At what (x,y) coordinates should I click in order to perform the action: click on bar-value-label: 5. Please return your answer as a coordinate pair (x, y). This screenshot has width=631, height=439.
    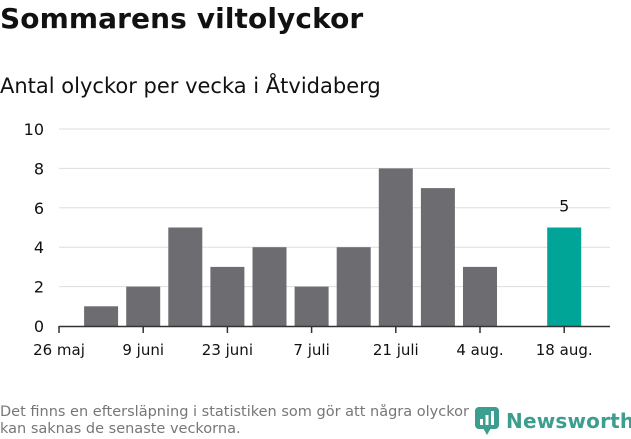
    Looking at the image, I should click on (564, 206).